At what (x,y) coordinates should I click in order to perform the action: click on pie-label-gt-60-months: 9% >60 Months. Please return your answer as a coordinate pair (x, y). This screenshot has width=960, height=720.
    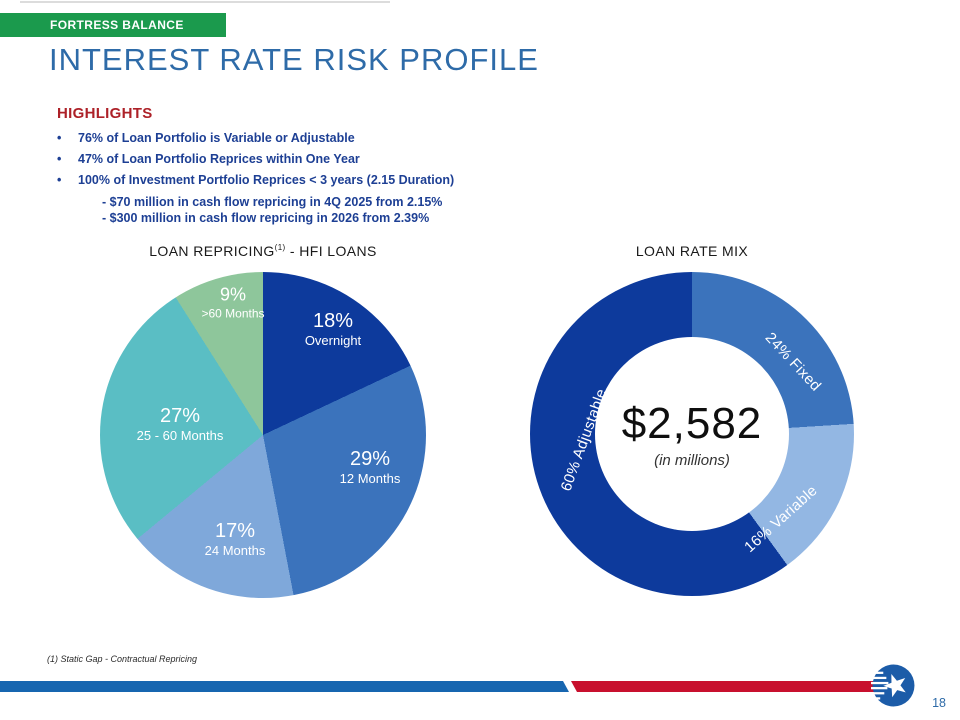
    Looking at the image, I should click on (233, 302).